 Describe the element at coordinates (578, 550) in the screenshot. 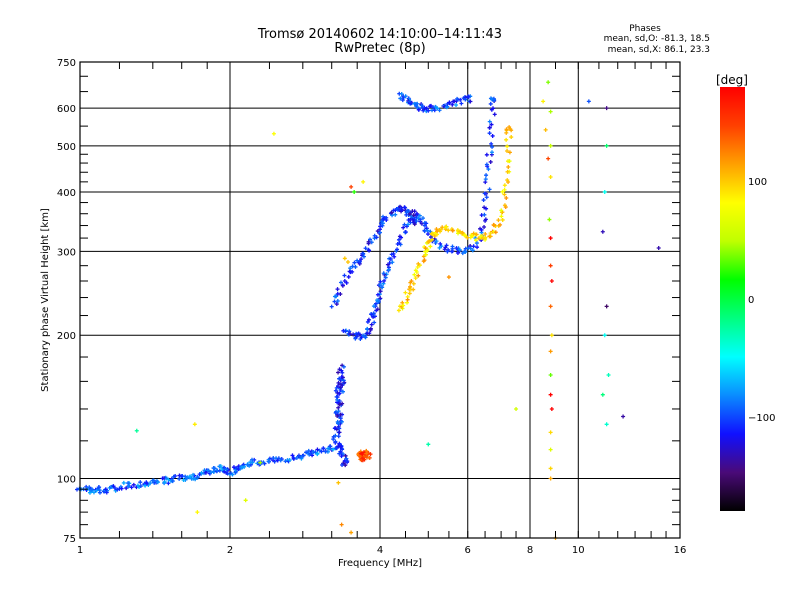

I see `x-tick-label: 10` at that location.